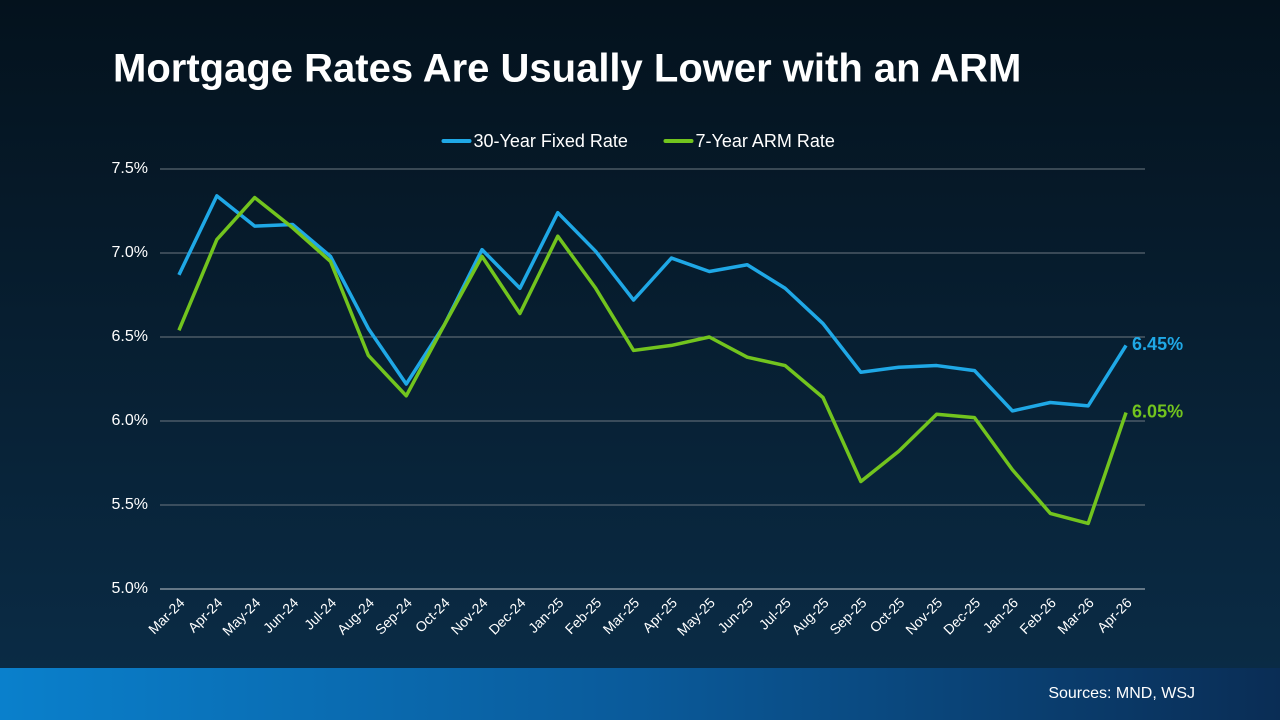  What do you see at coordinates (130, 252) in the screenshot?
I see `y-tick-label: 7.0%` at bounding box center [130, 252].